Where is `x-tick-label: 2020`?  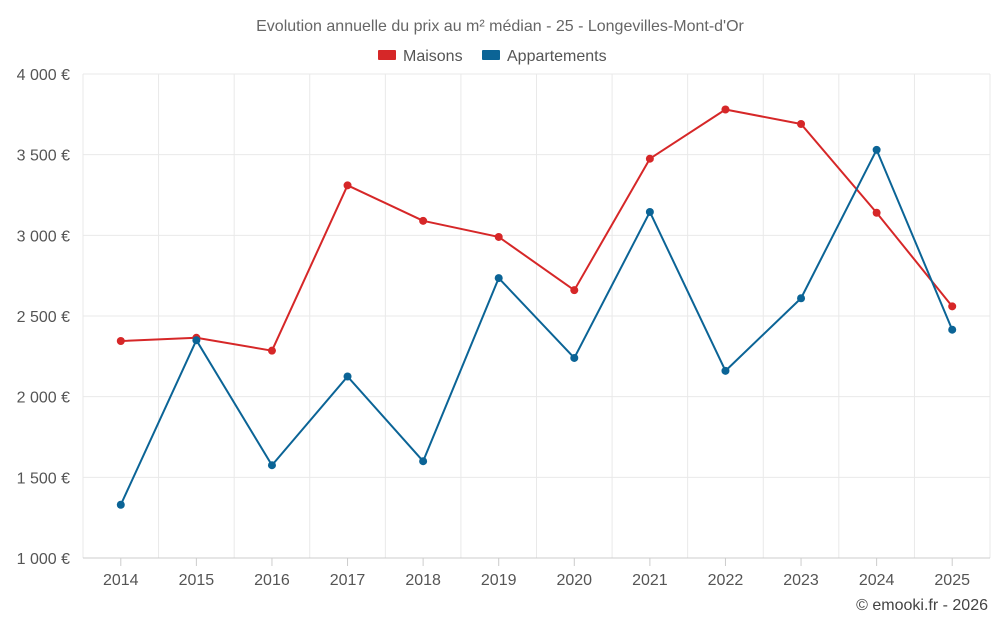
x-tick-label: 2020 is located at coordinates (574, 580).